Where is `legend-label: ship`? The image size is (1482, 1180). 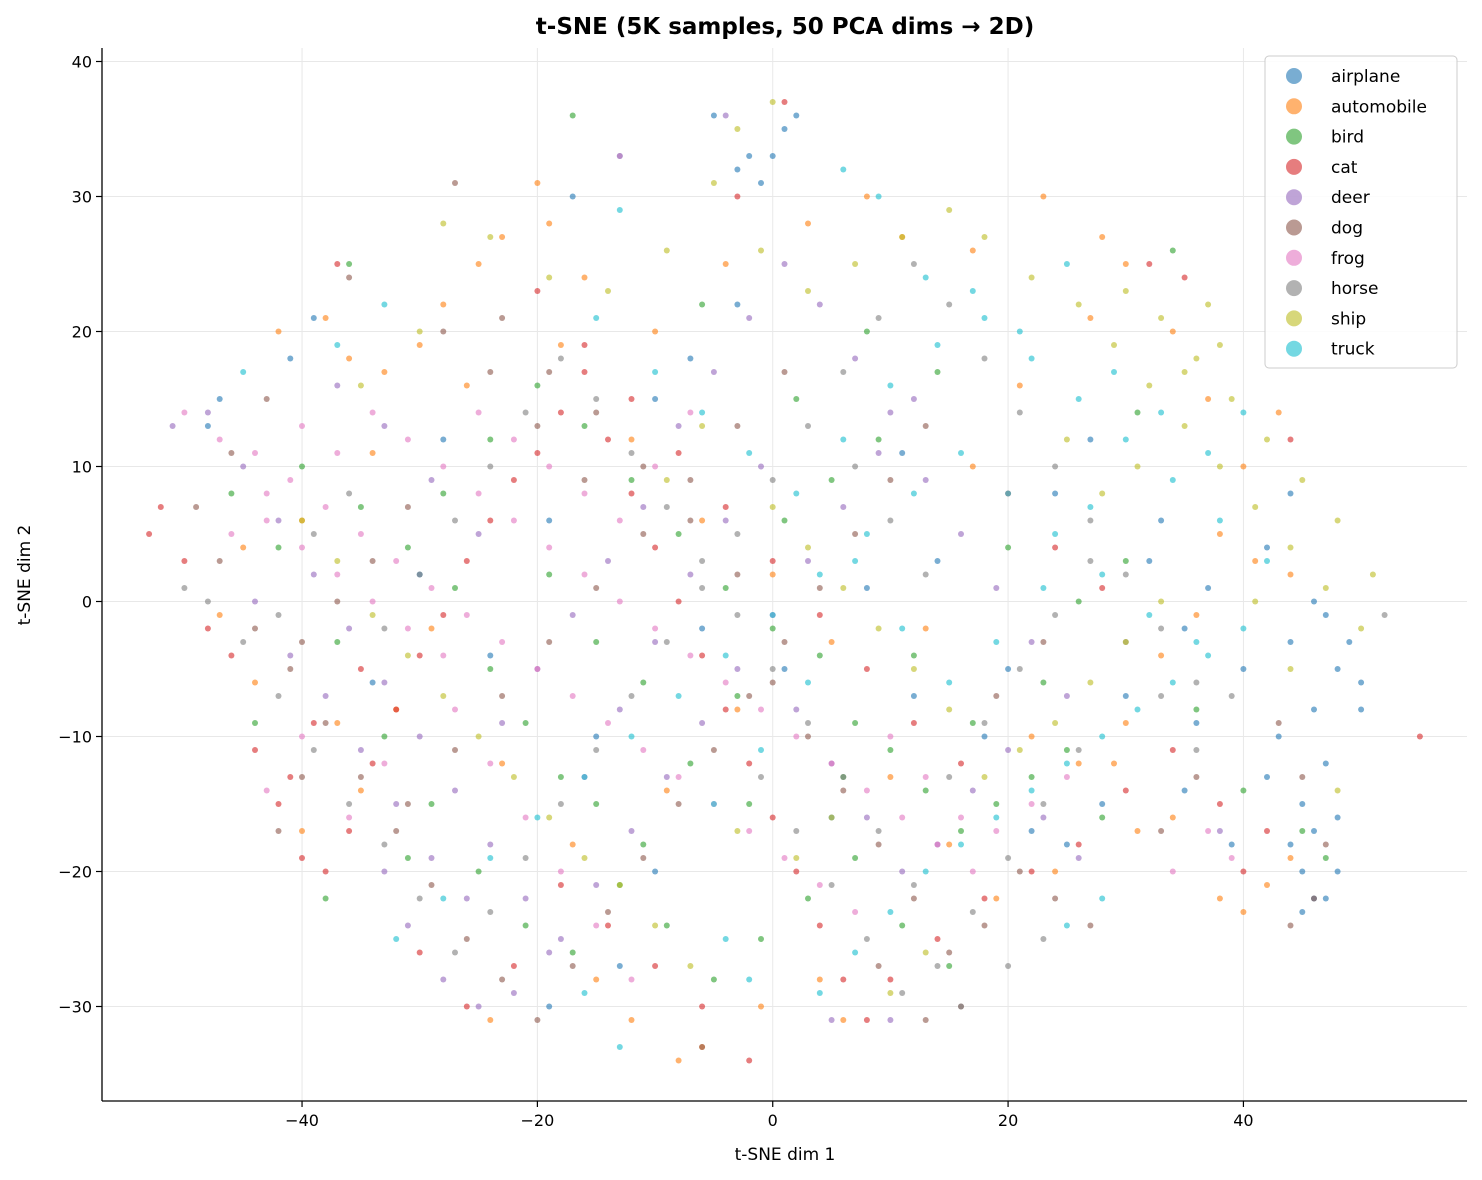 legend-label: ship is located at coordinates (1348, 319).